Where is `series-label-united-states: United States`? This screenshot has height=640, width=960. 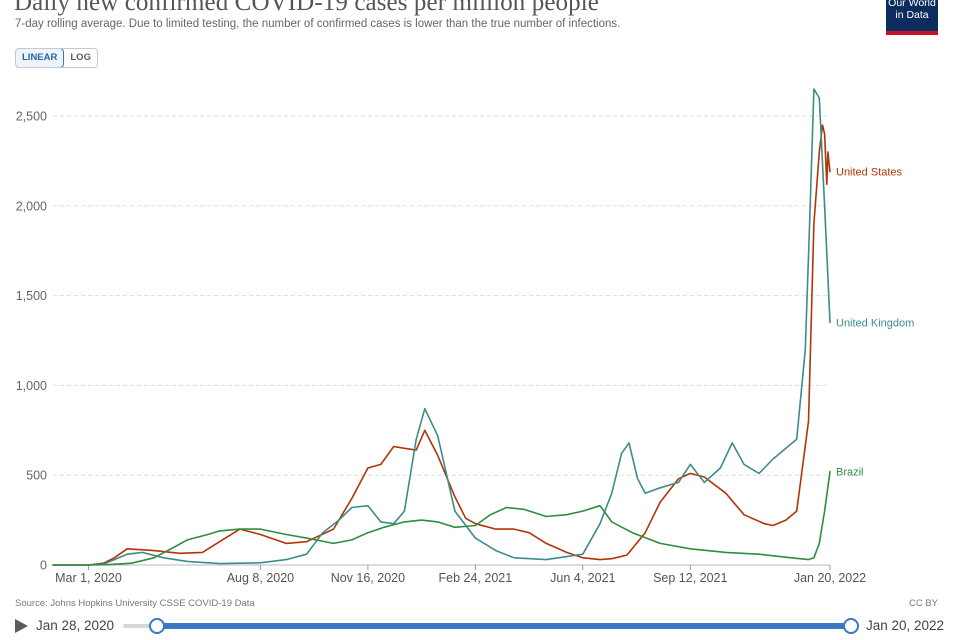
series-label-united-states: United States is located at coordinates (869, 173).